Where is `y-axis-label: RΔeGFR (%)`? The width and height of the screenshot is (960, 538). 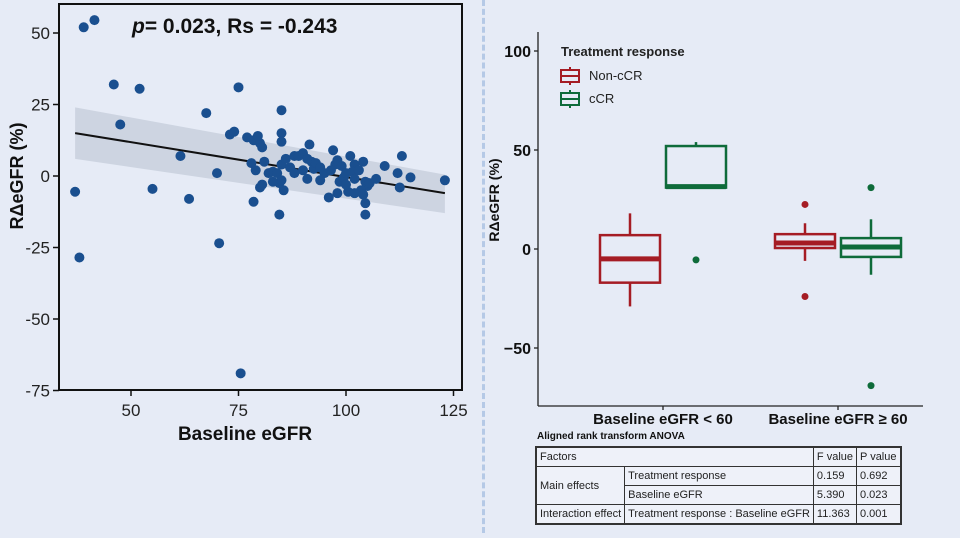
y-axis-label: RΔeGFR (%) is located at coordinates (17, 176).